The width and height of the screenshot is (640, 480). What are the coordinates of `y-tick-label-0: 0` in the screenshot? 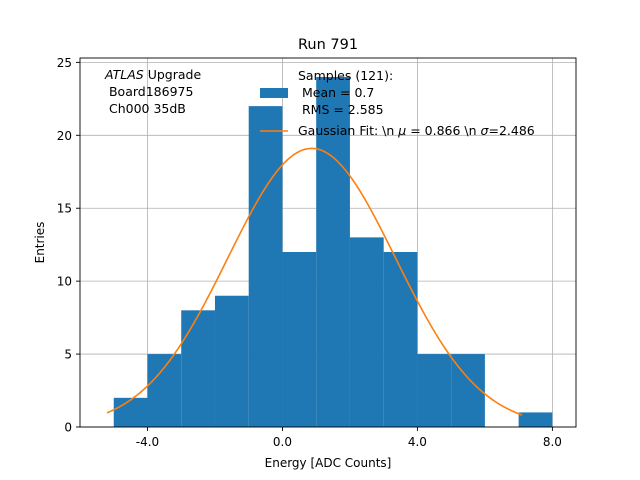 It's located at (68, 428).